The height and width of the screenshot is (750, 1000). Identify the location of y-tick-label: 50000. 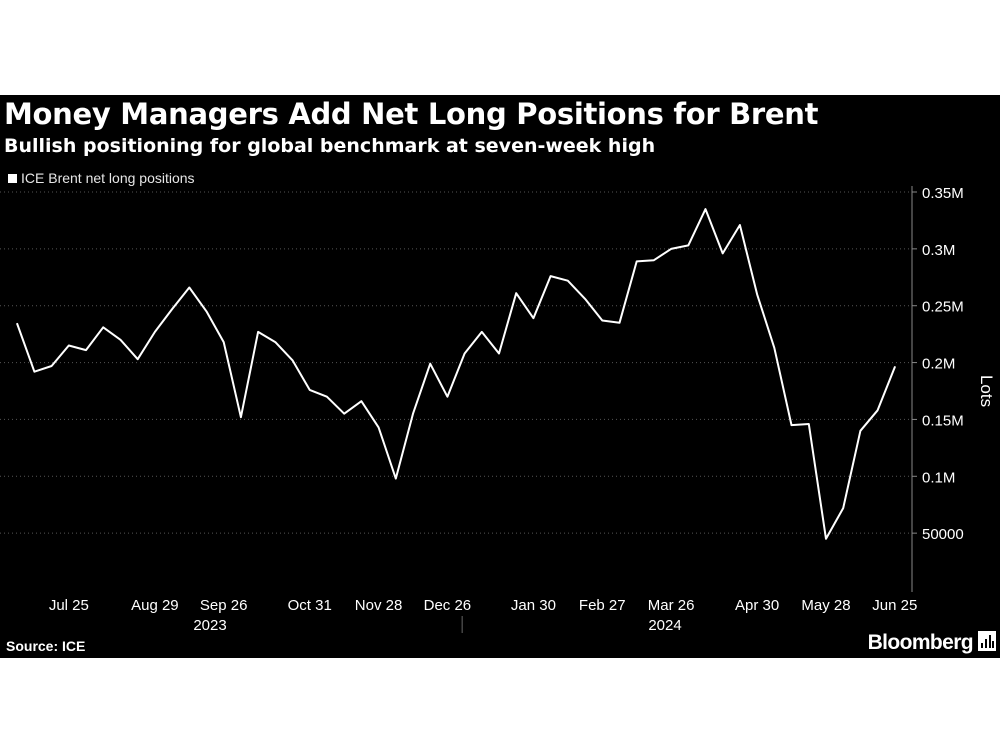
(943, 534).